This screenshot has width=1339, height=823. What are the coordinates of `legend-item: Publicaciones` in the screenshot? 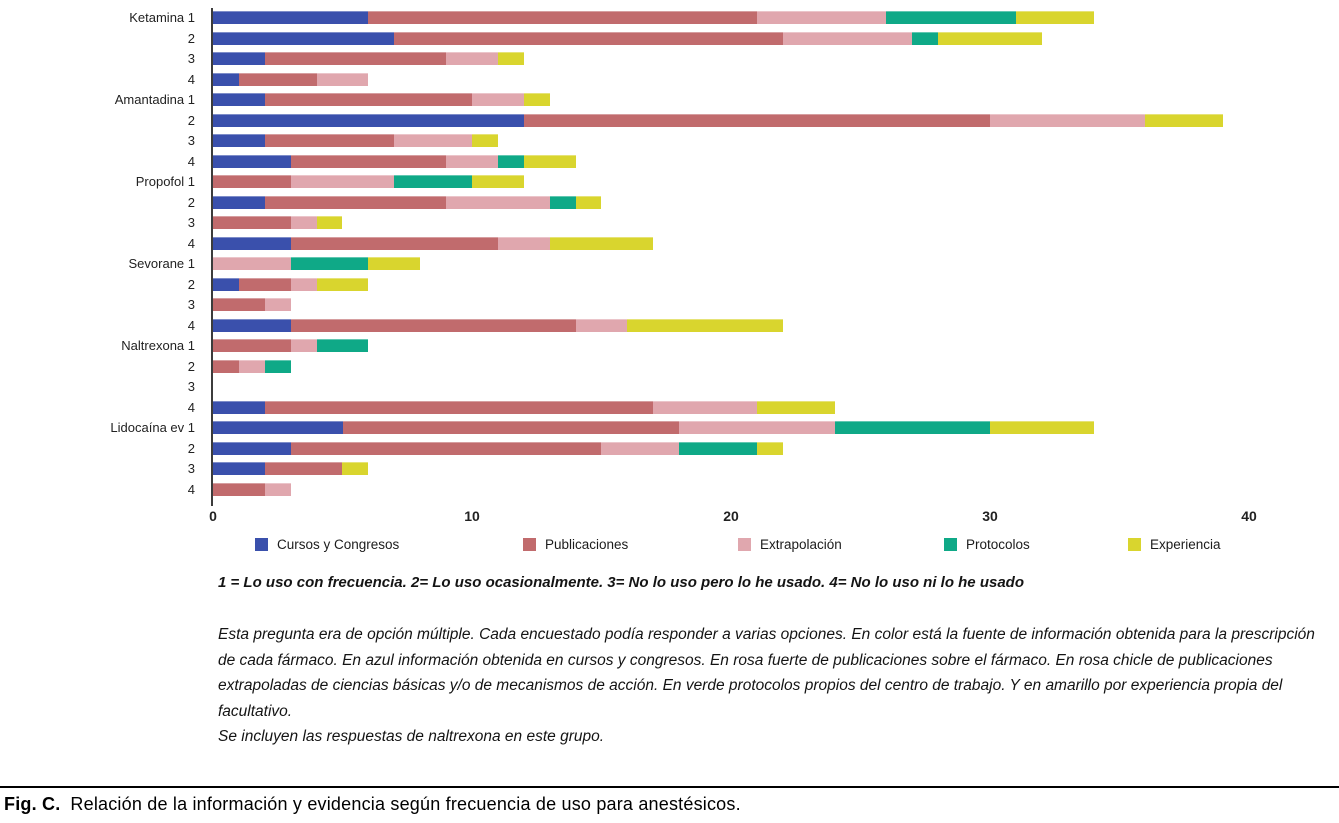 It's located at (575, 544).